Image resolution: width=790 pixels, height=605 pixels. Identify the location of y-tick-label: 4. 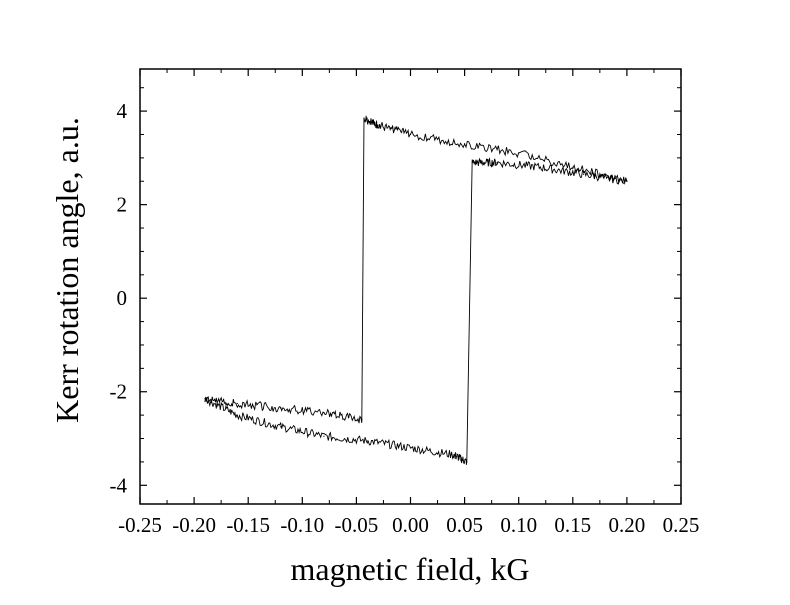
(122, 111).